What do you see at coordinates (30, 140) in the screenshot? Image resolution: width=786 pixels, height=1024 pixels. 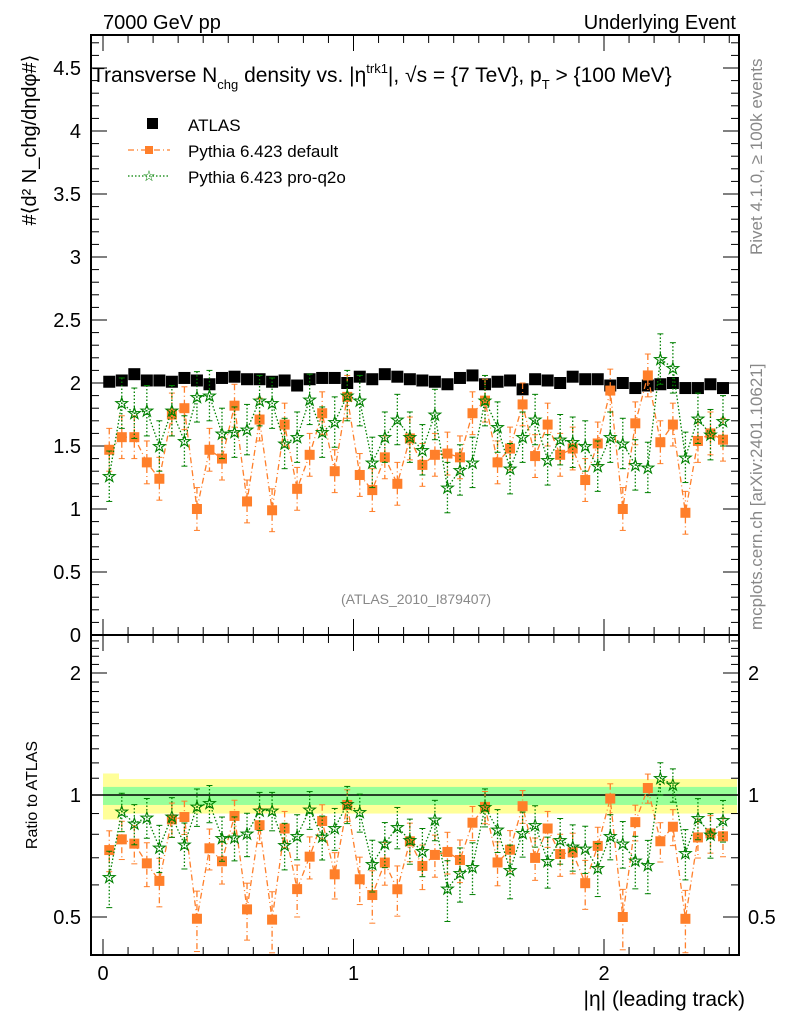 I see `y-axis-label: #⟨d² N_chg/dηdφ#⟩` at bounding box center [30, 140].